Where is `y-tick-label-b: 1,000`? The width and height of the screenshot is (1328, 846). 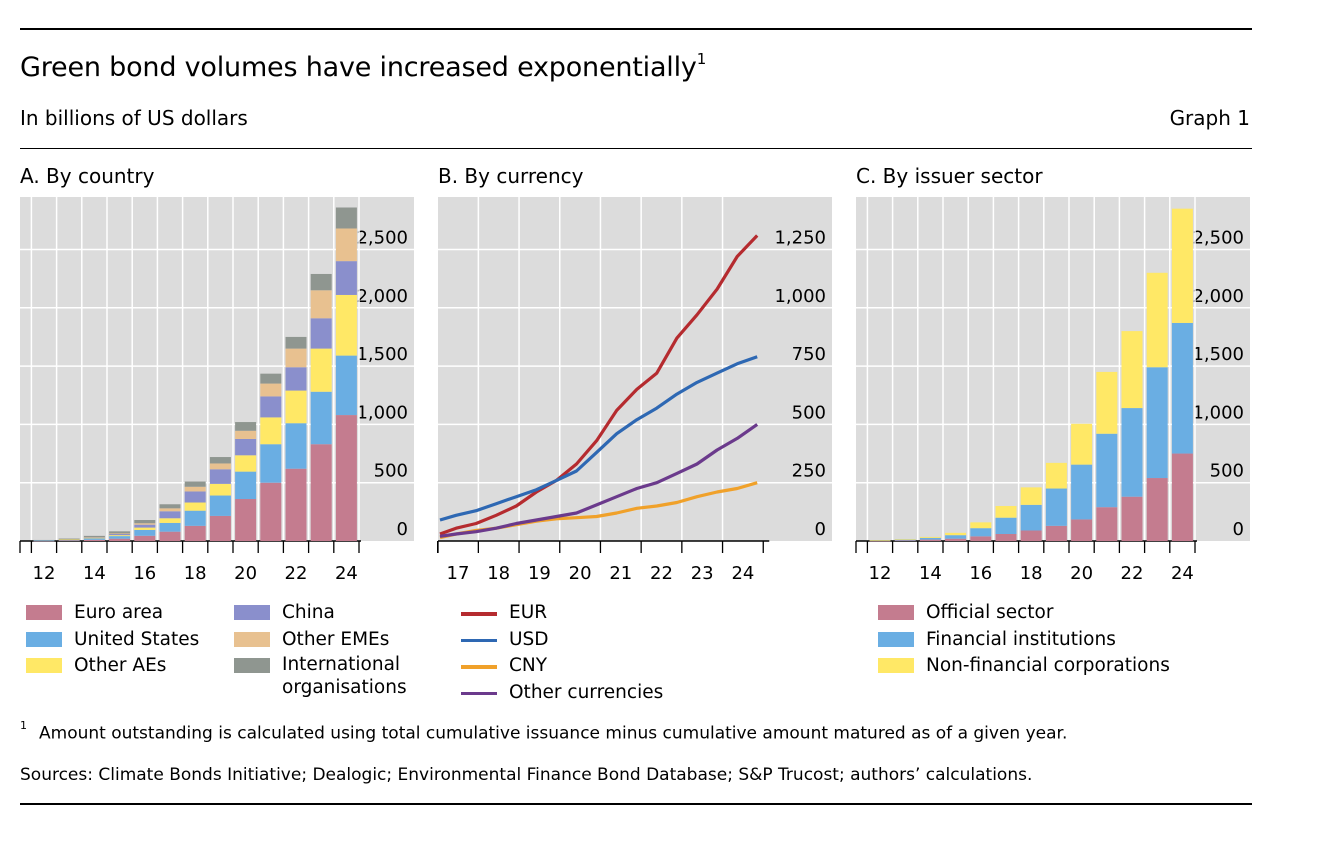
y-tick-label-b: 1,000 is located at coordinates (800, 296).